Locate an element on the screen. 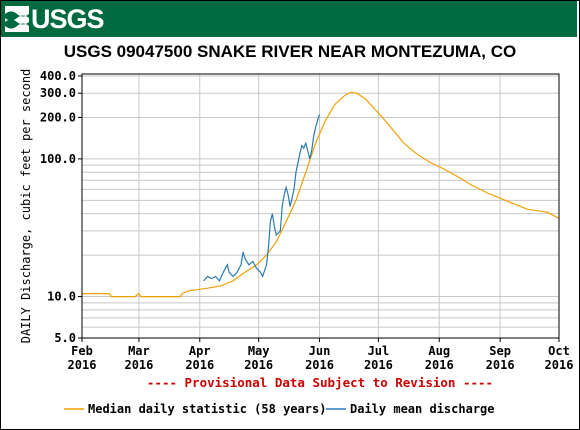  x-tick-label-month: May is located at coordinates (259, 351).